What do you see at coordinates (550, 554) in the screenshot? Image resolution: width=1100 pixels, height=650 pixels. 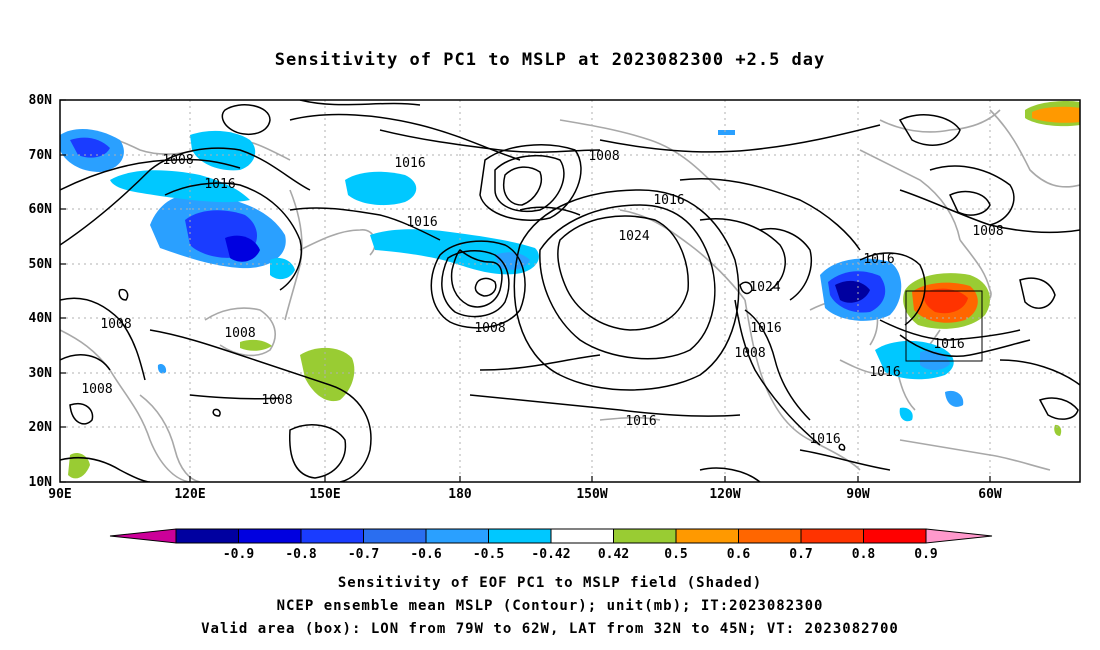 I see `colorbar-label: -0.42` at bounding box center [550, 554].